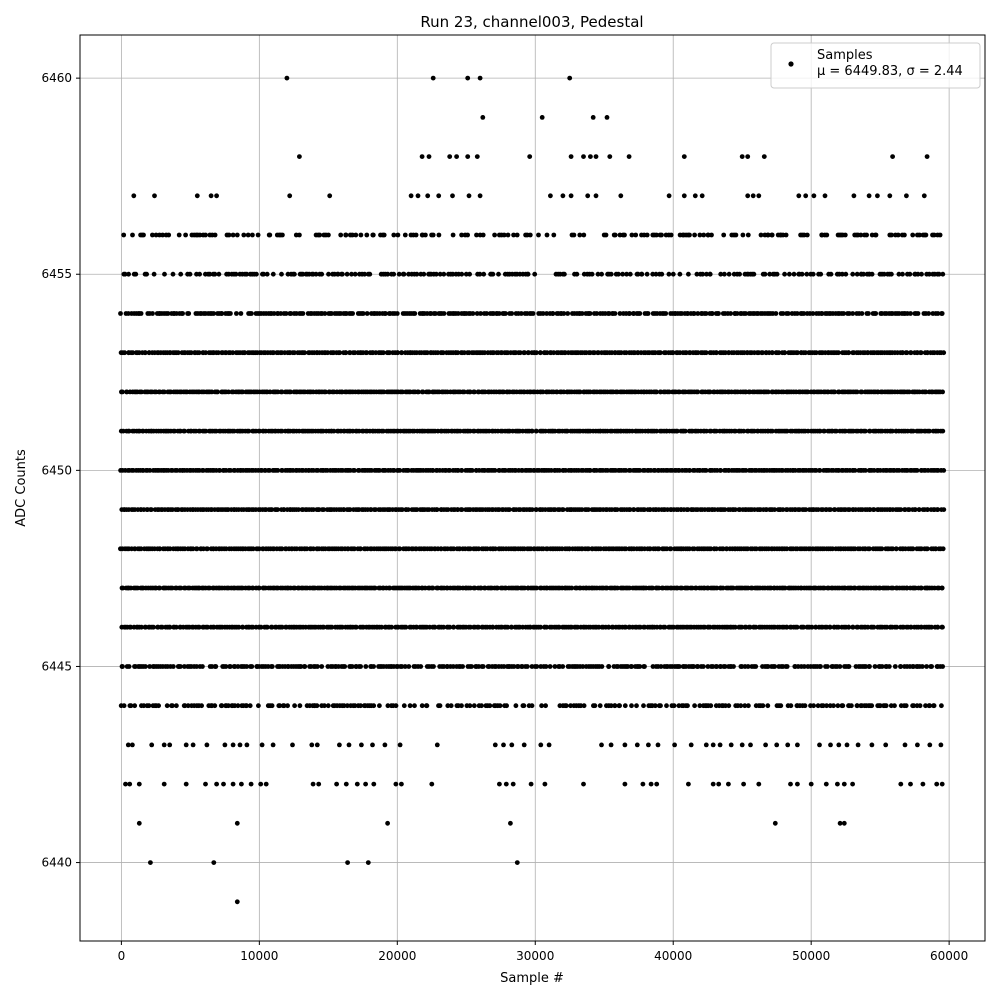 Image resolution: width=1000 pixels, height=1000 pixels. Describe the element at coordinates (259, 956) in the screenshot. I see `x-tick-label: 10000` at that location.